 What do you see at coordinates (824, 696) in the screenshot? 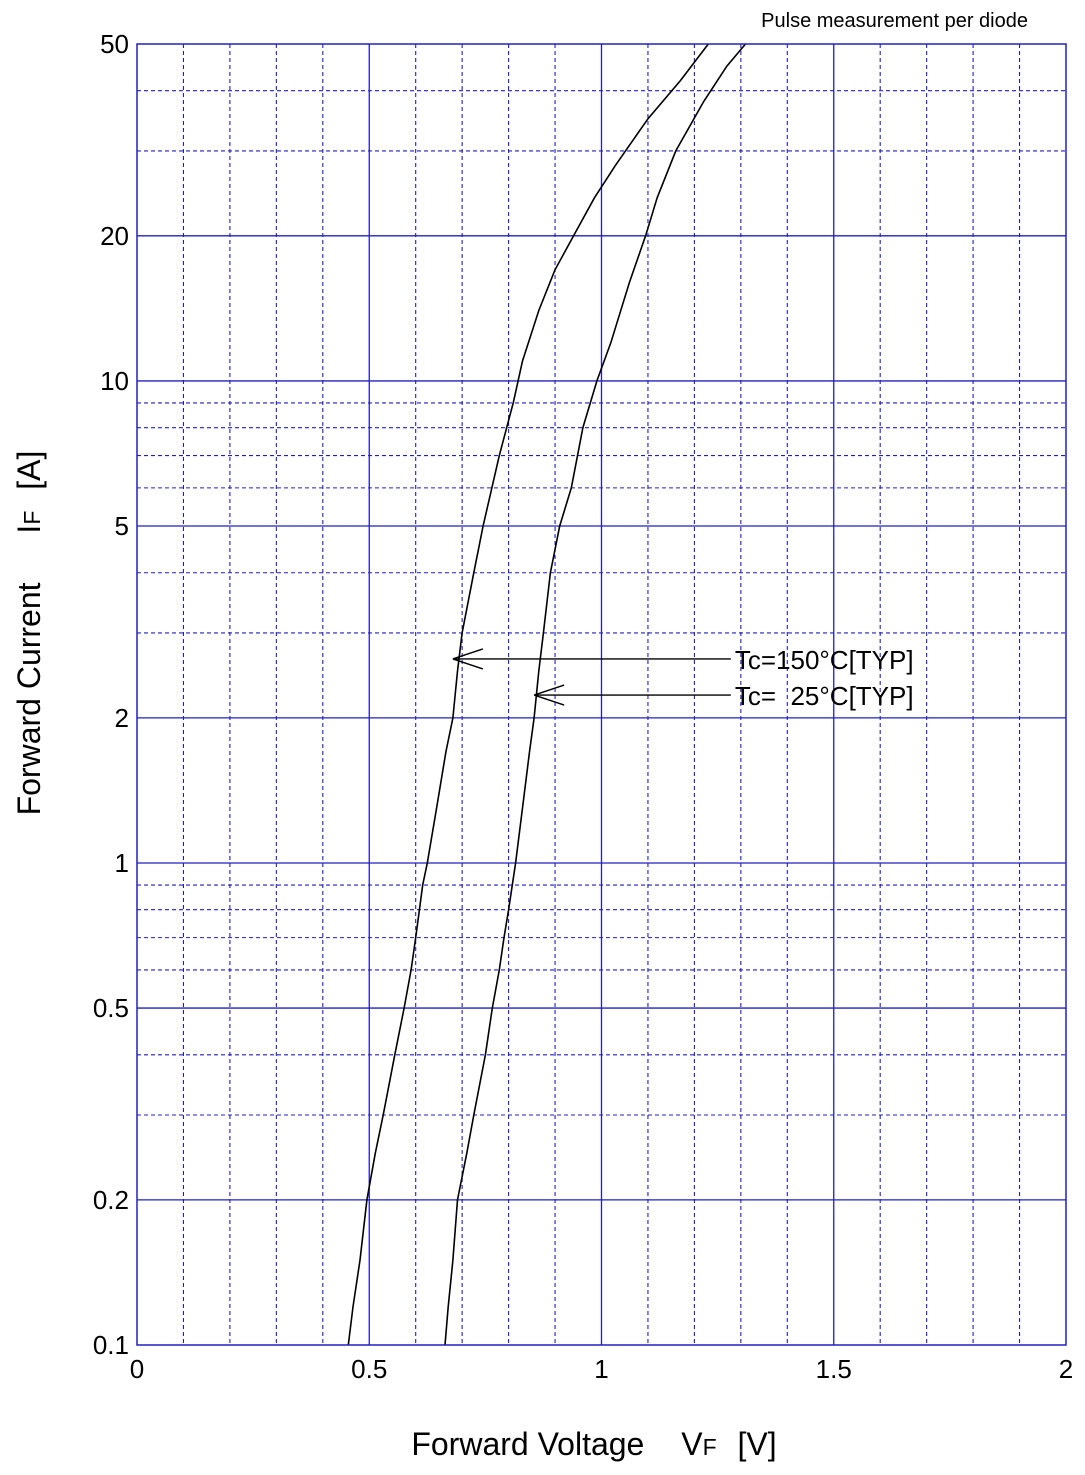
I see `annotation-tc25: Tc= 25°C[TYP]` at bounding box center [824, 696].